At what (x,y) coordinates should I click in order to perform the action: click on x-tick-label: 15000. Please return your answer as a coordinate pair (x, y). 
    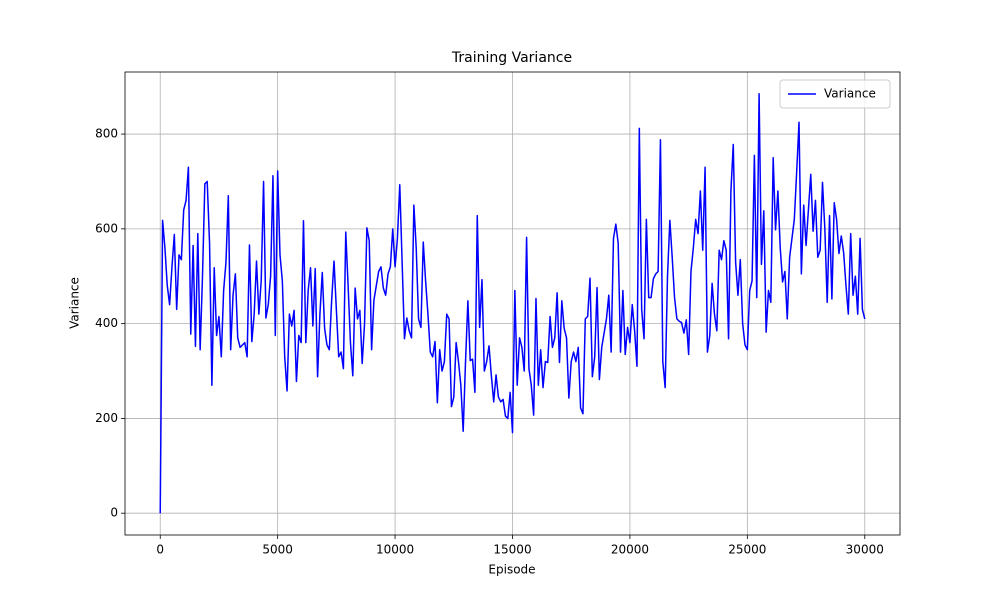
    Looking at the image, I should click on (512, 550).